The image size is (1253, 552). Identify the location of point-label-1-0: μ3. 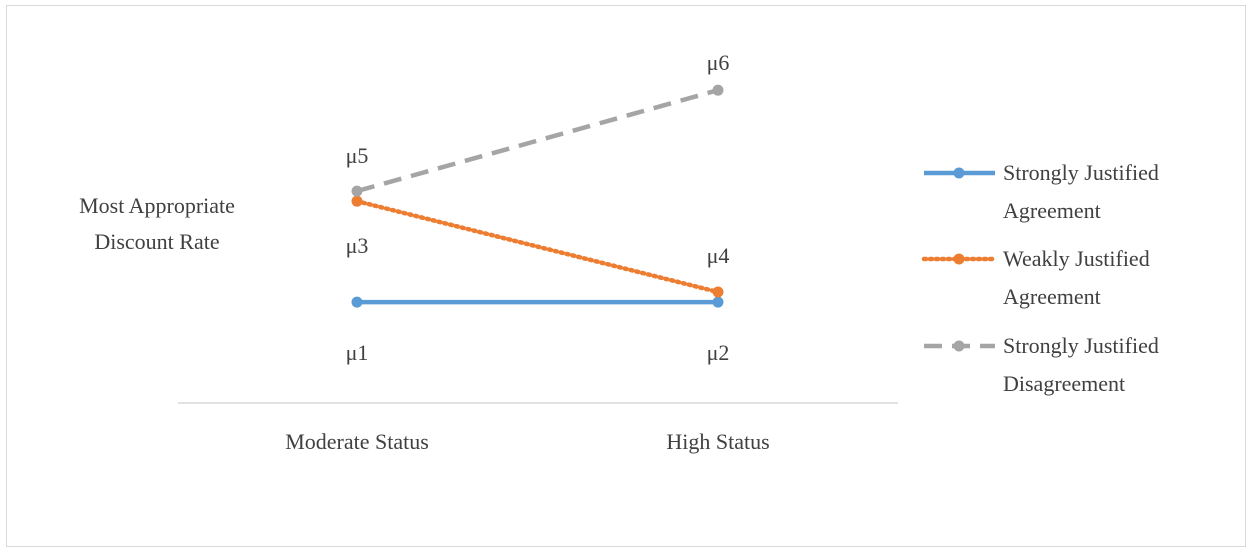
(357, 245).